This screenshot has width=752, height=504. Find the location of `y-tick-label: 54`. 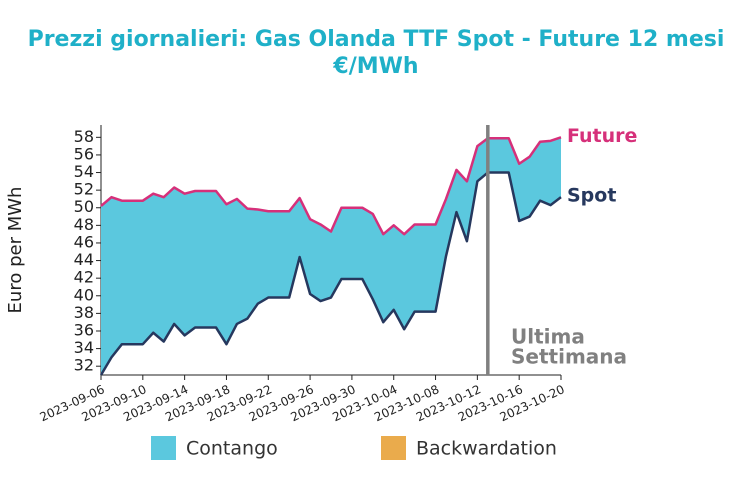

y-tick-label: 54 is located at coordinates (84, 171).